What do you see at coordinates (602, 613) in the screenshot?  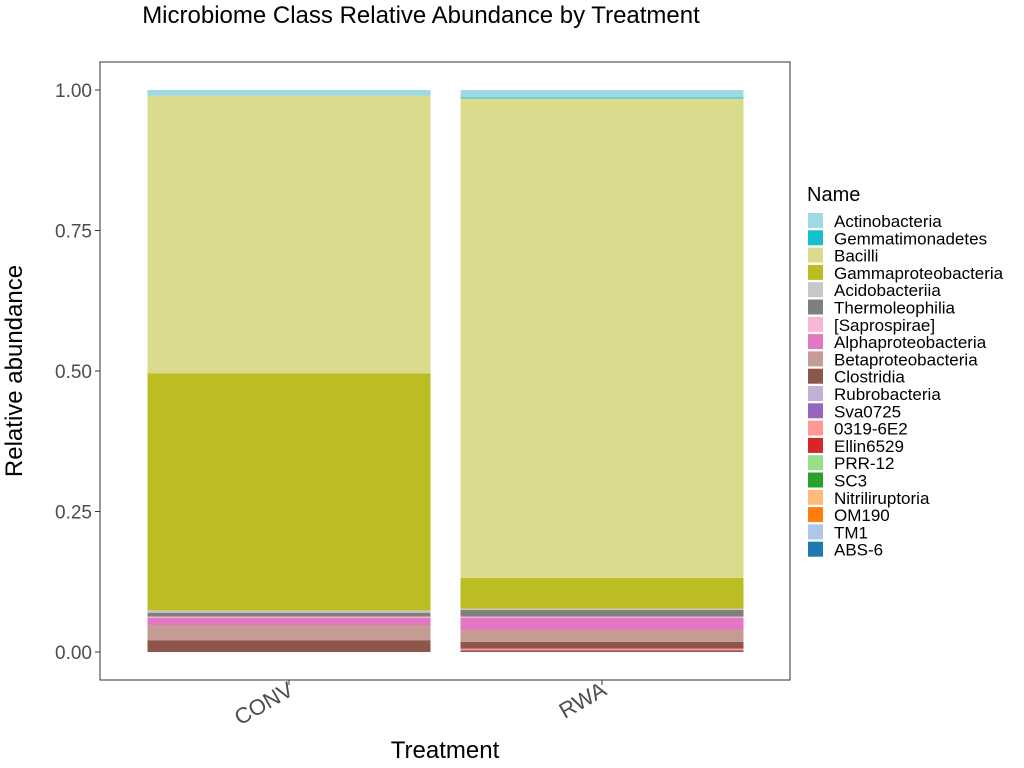 I see `bar-segment-rwa-thermoleophilia` at bounding box center [602, 613].